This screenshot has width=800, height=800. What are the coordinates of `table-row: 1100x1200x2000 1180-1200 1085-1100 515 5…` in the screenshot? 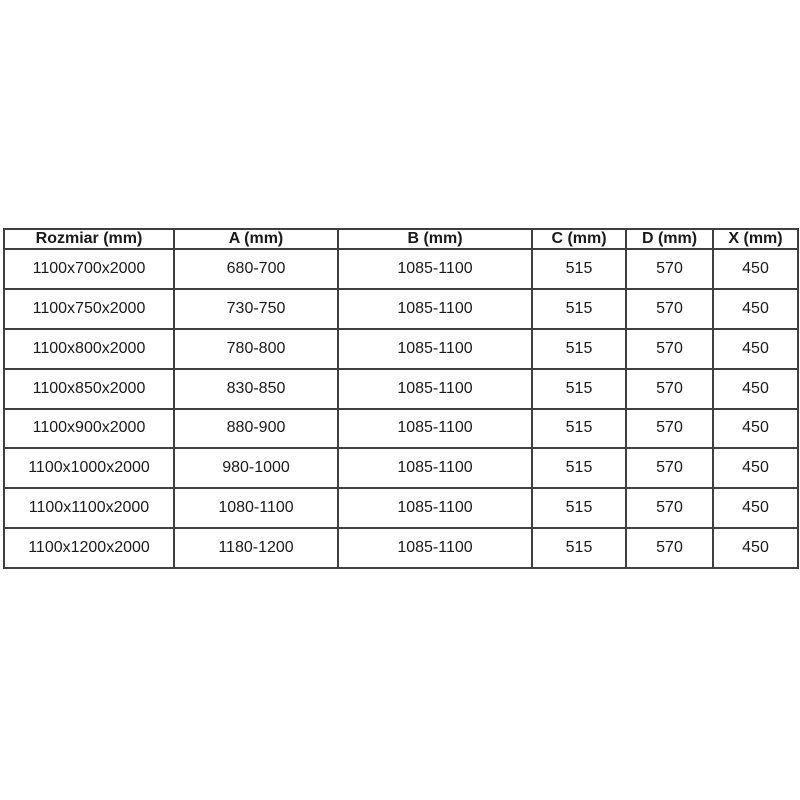 It's located at (401, 548).